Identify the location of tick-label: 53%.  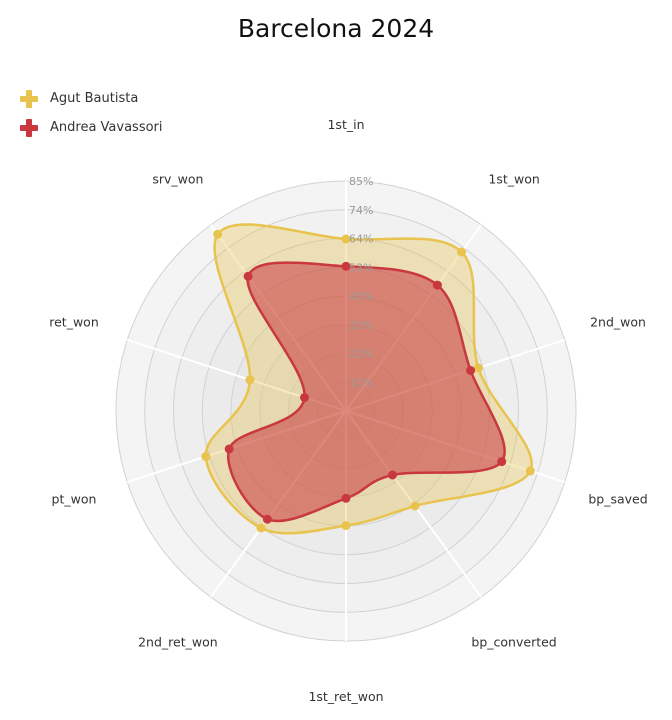
(361, 267).